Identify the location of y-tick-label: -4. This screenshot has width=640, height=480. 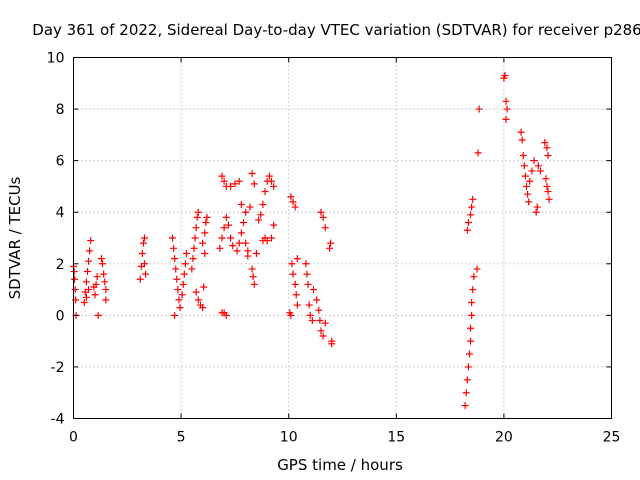
(58, 420).